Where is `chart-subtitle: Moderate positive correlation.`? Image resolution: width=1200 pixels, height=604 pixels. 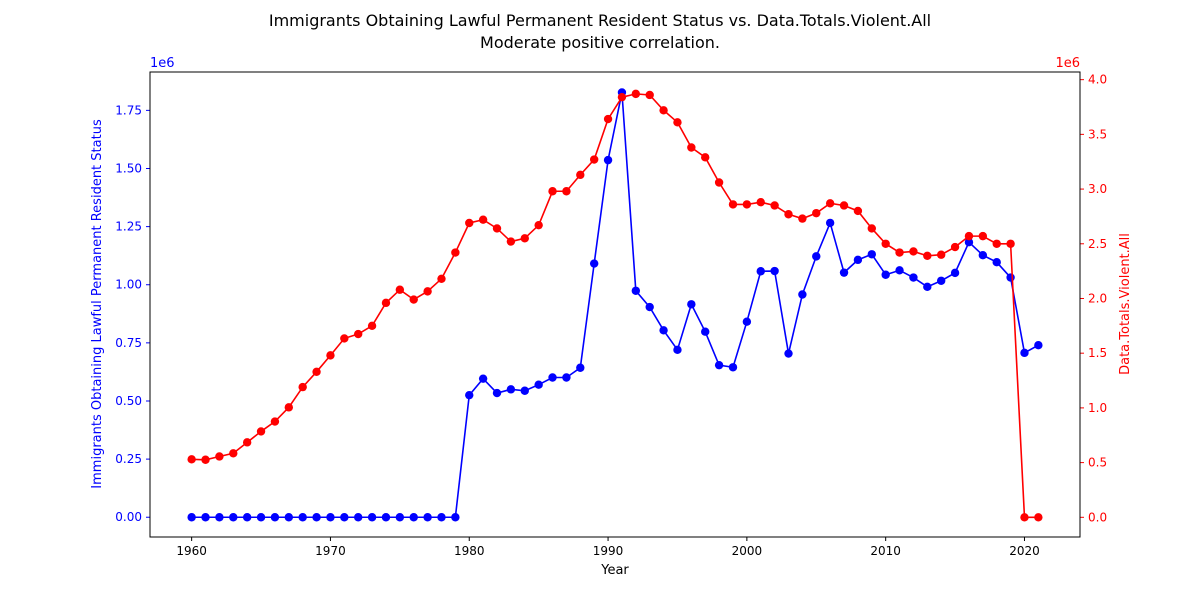 chart-subtitle: Moderate positive correlation. is located at coordinates (600, 42).